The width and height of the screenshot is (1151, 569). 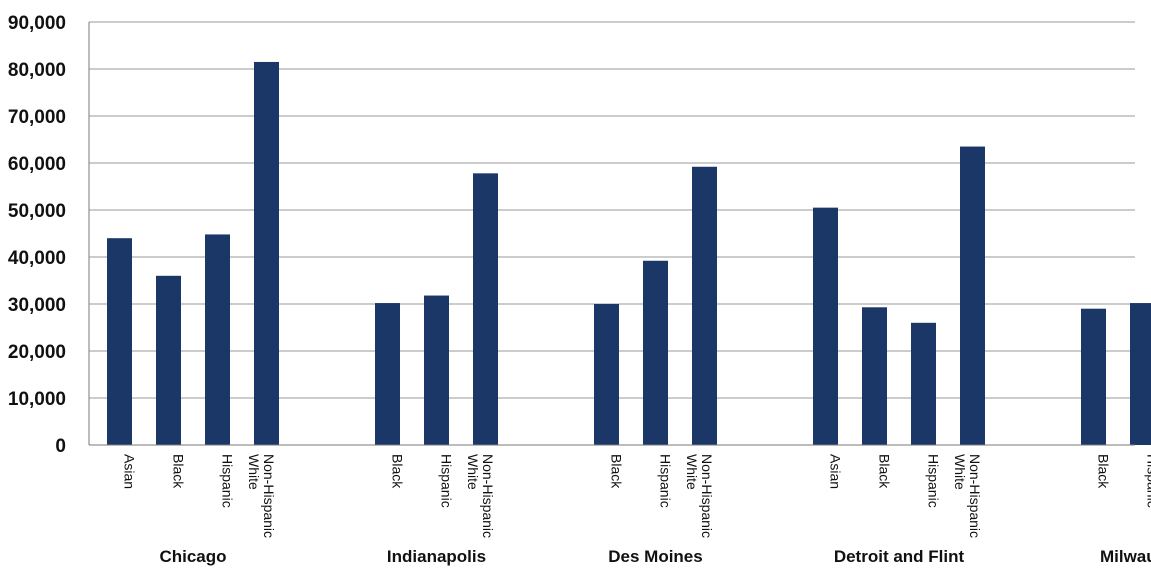 What do you see at coordinates (37, 258) in the screenshot?
I see `y-tick-label: 40,000` at bounding box center [37, 258].